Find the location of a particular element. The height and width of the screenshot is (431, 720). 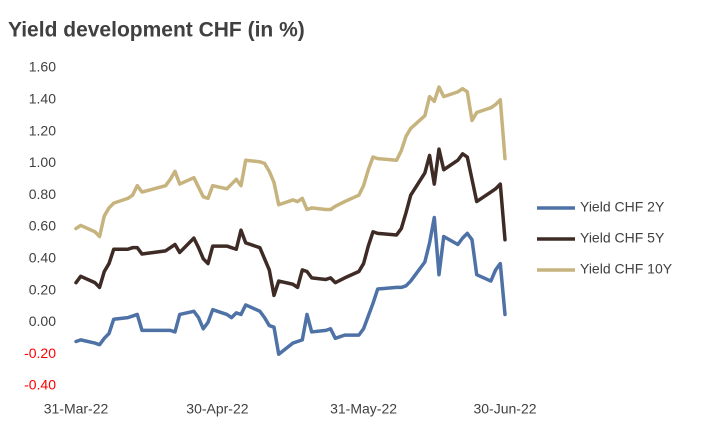

y-tick-label: 0.20 is located at coordinates (42, 289).